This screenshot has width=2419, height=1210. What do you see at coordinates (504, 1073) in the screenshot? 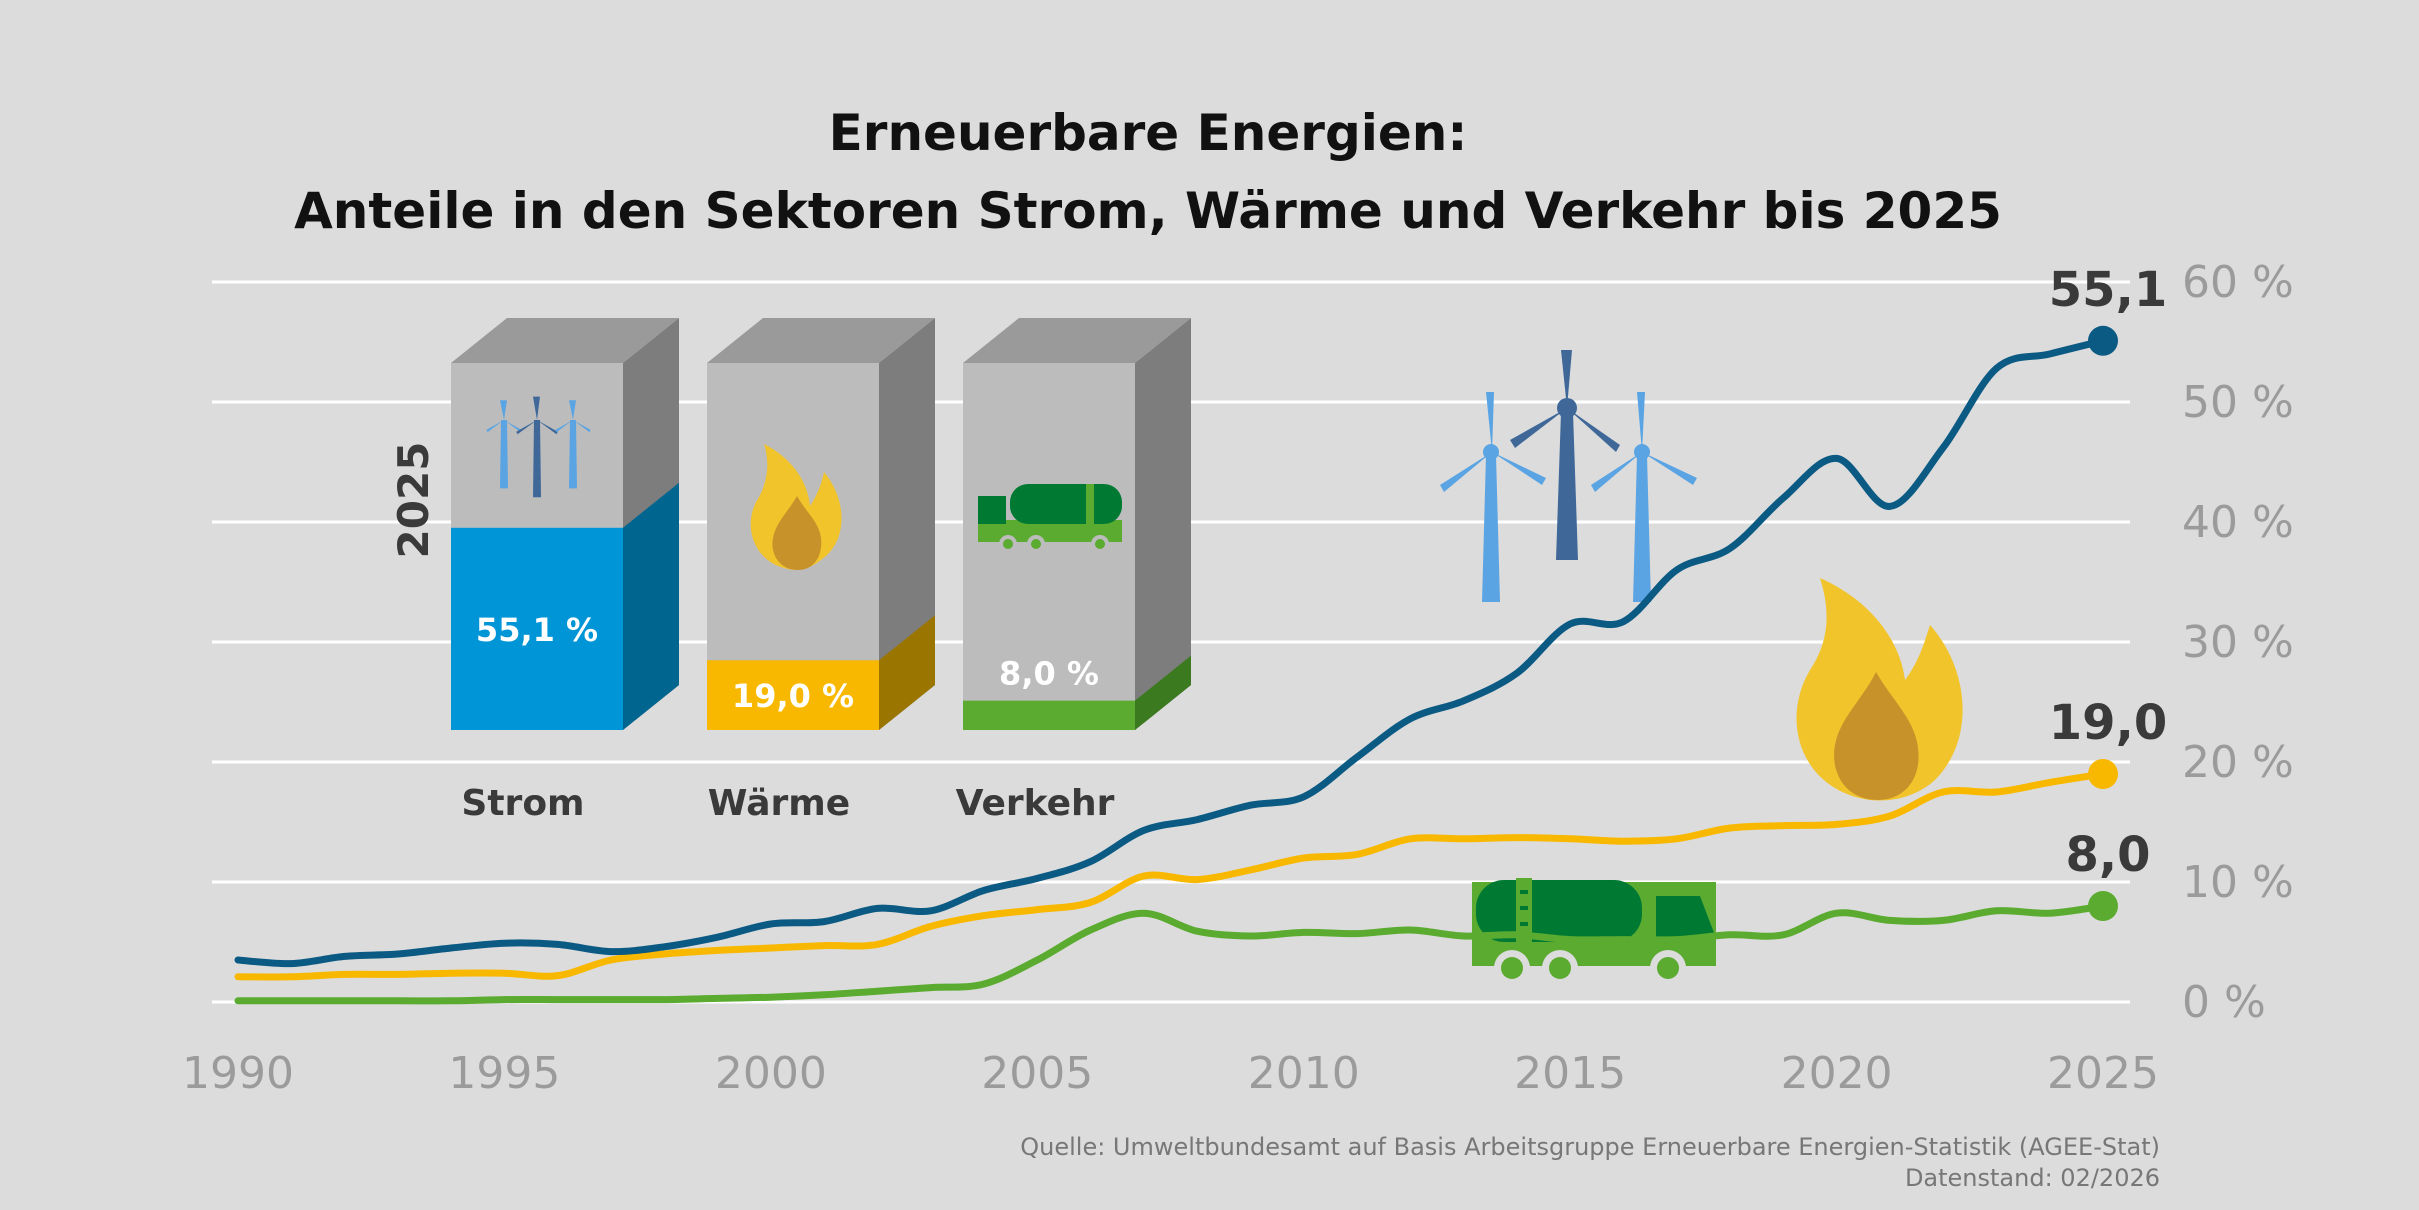
I see `x-tick-label: 1995` at bounding box center [504, 1073].